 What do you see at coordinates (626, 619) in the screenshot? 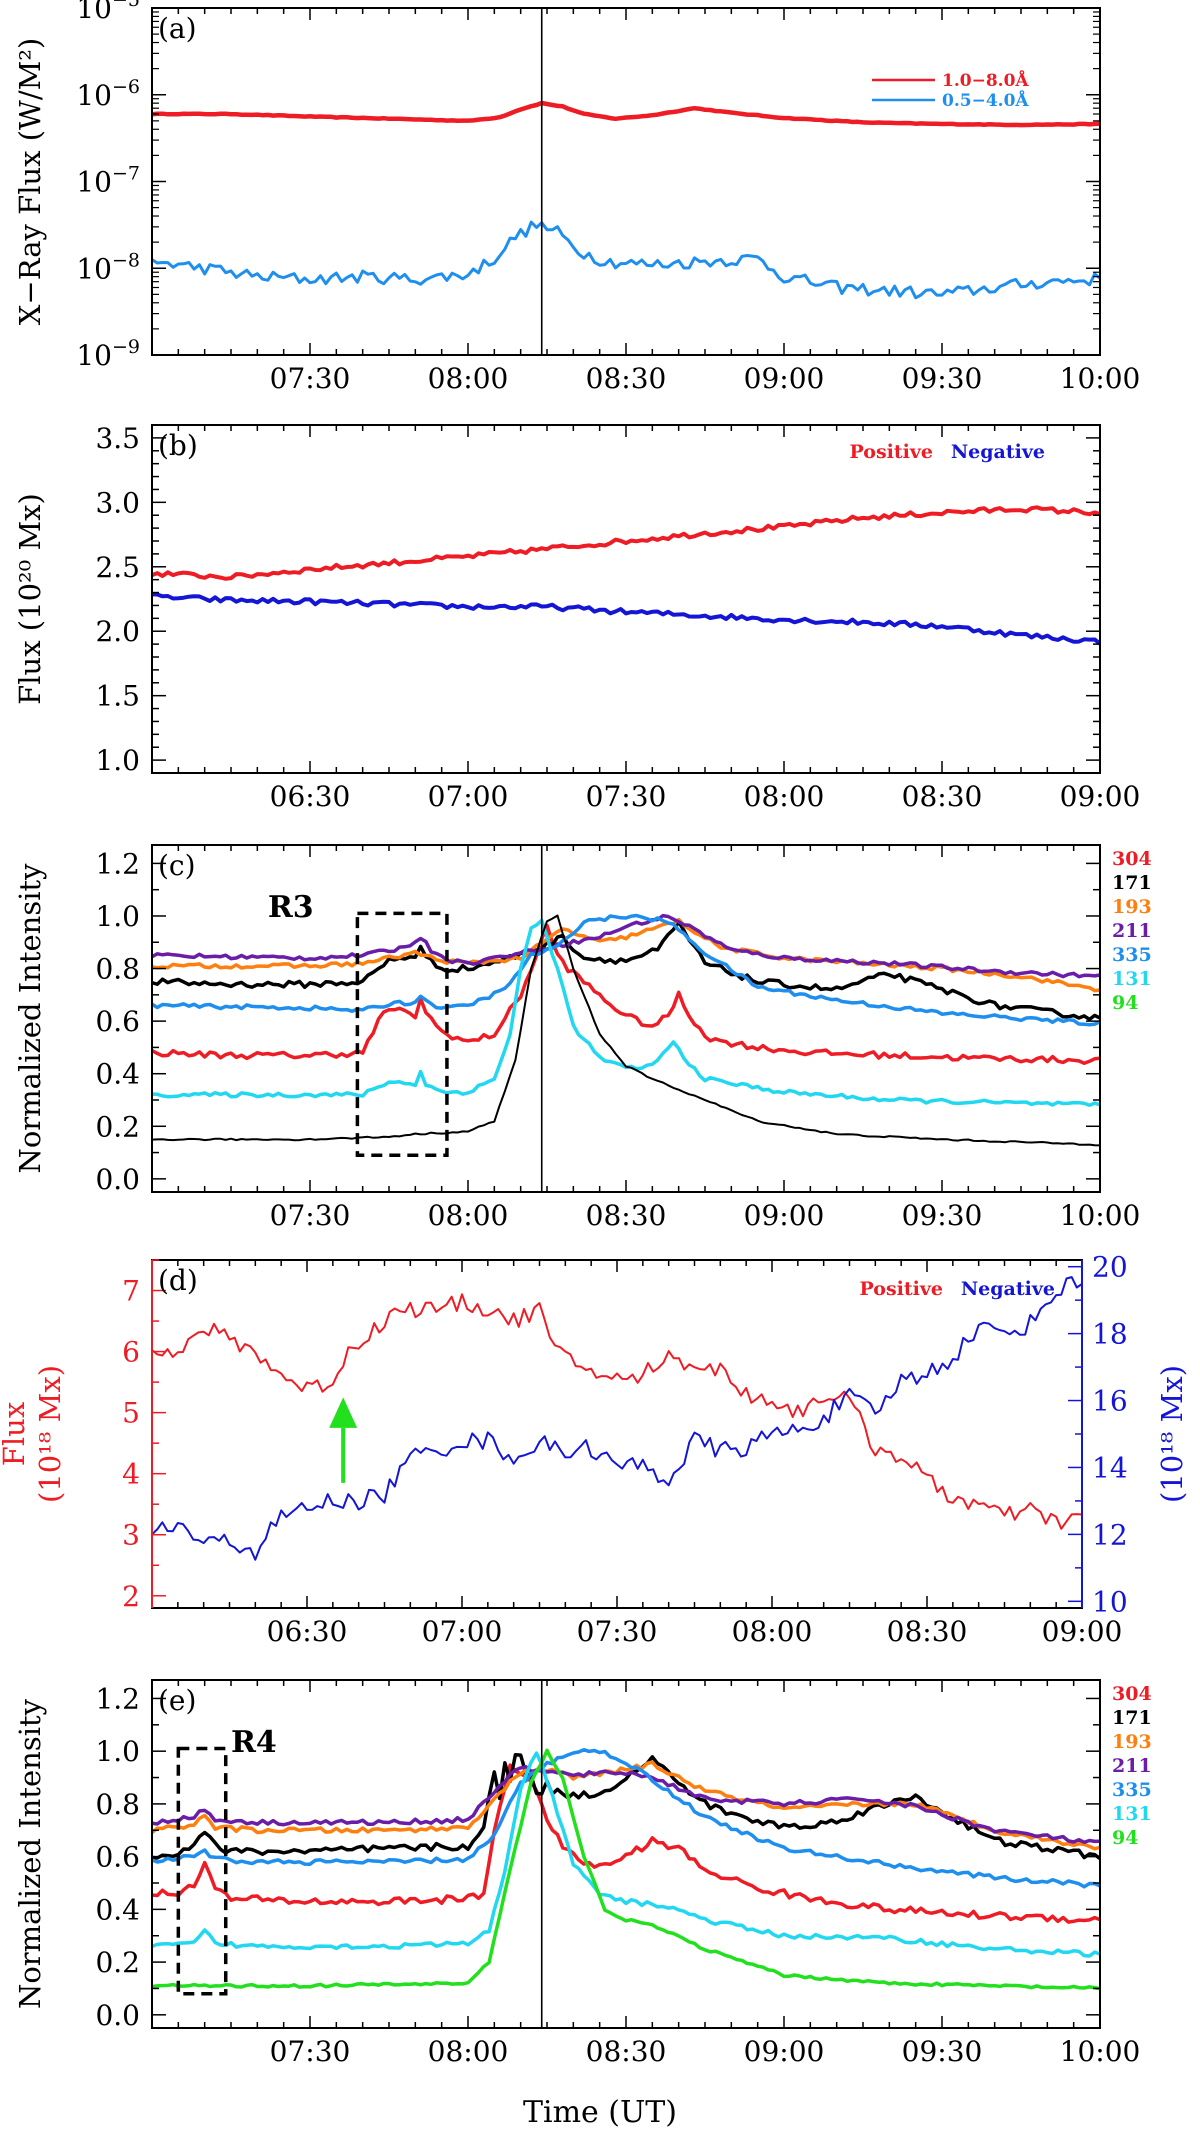
I see `series-line-b-Negative` at bounding box center [626, 619].